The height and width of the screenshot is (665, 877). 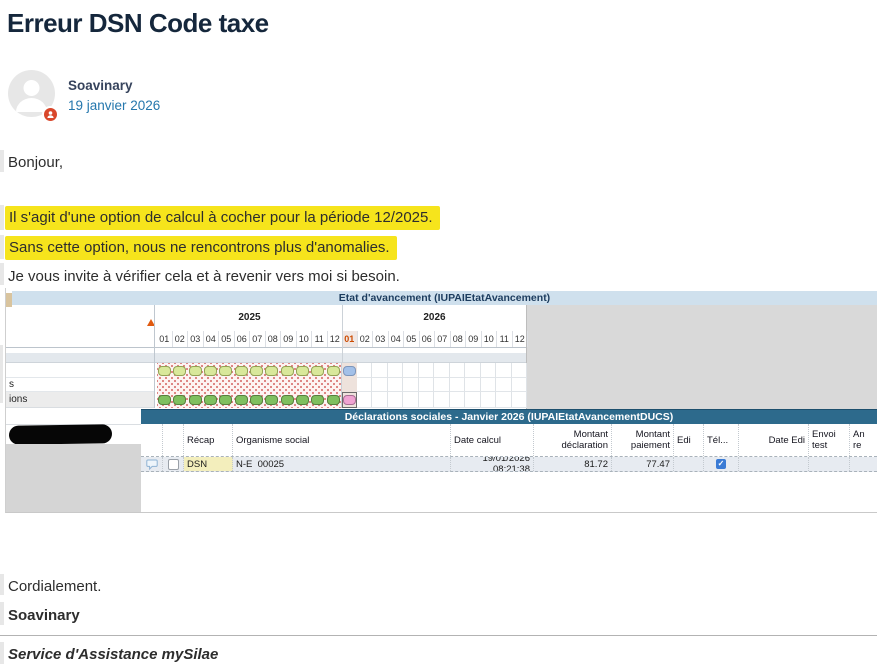 I want to click on signature-divider, so click(x=438, y=635).